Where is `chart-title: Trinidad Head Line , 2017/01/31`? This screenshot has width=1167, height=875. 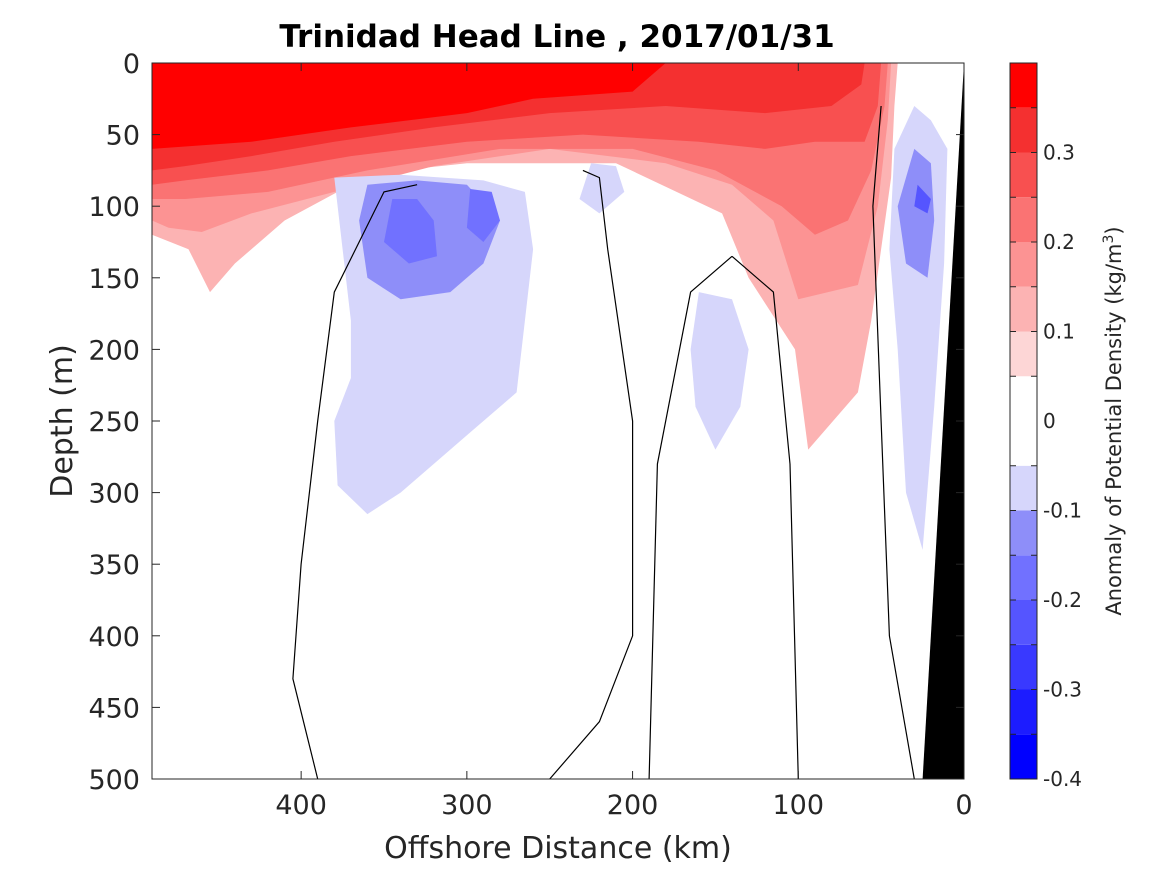
chart-title: Trinidad Head Line , 2017/01/31 is located at coordinates (556, 37).